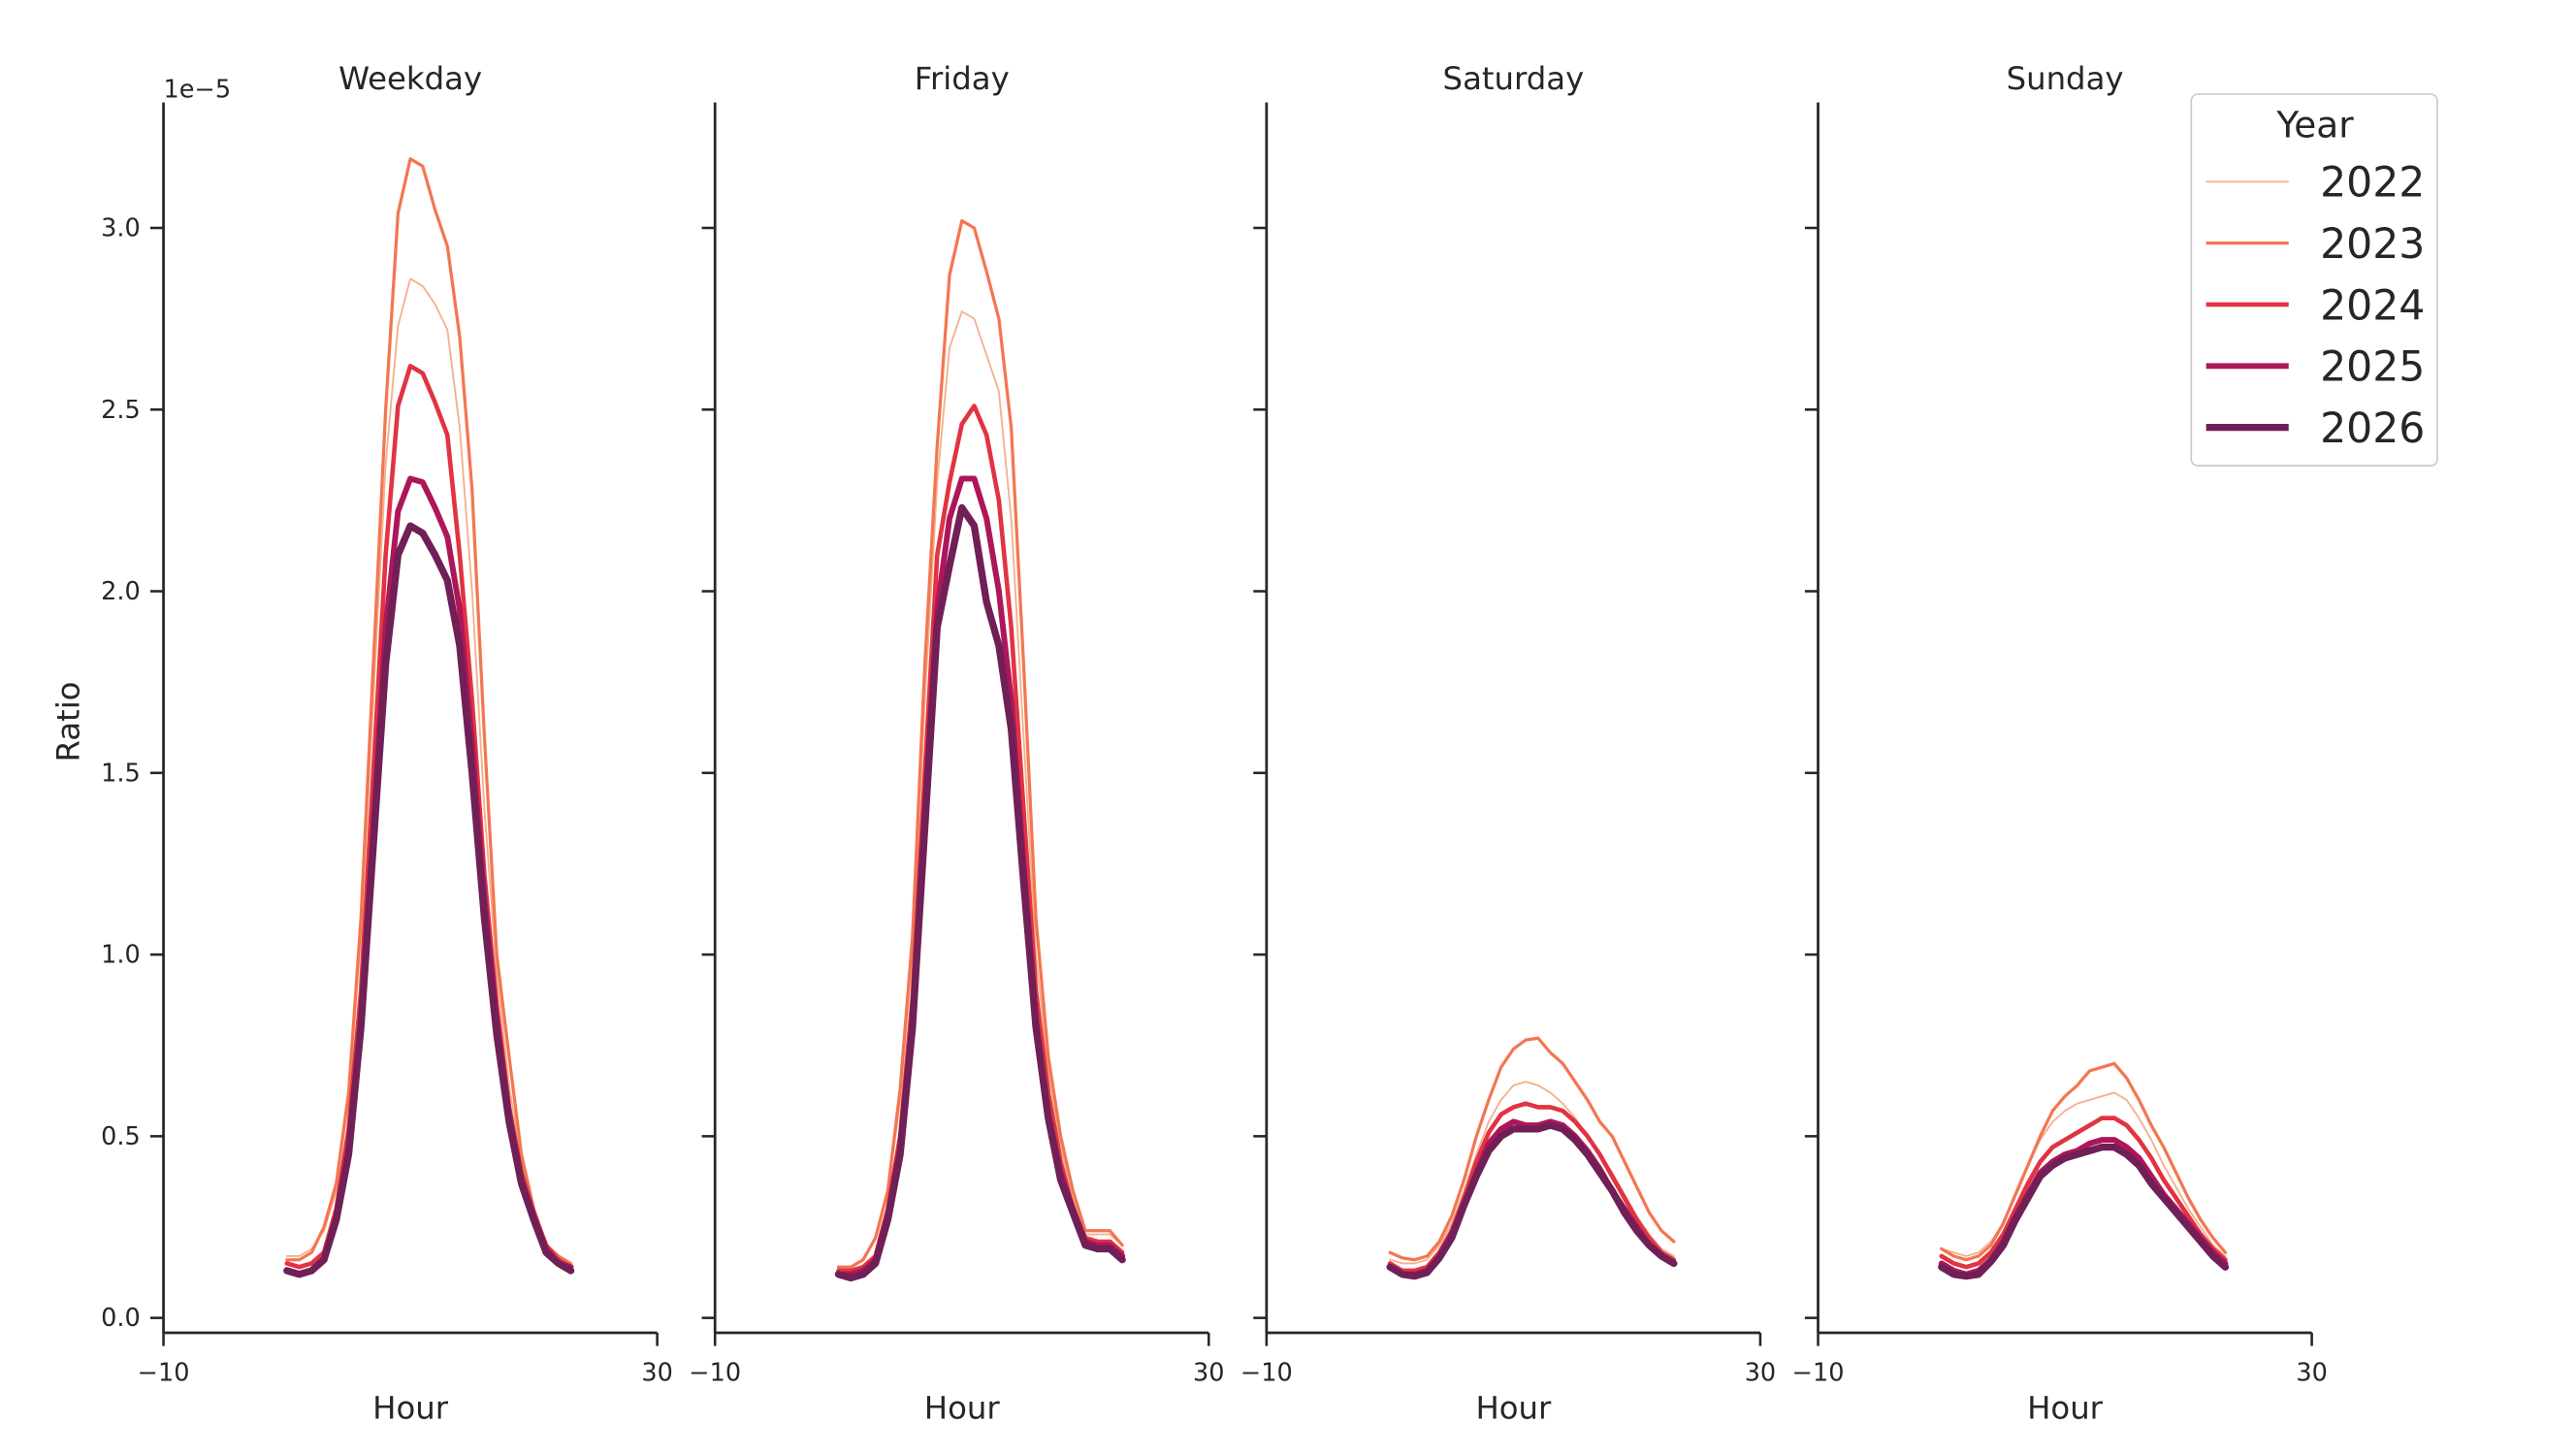 The image size is (2576, 1455). What do you see at coordinates (2372, 183) in the screenshot?
I see `legend-label: 2022` at bounding box center [2372, 183].